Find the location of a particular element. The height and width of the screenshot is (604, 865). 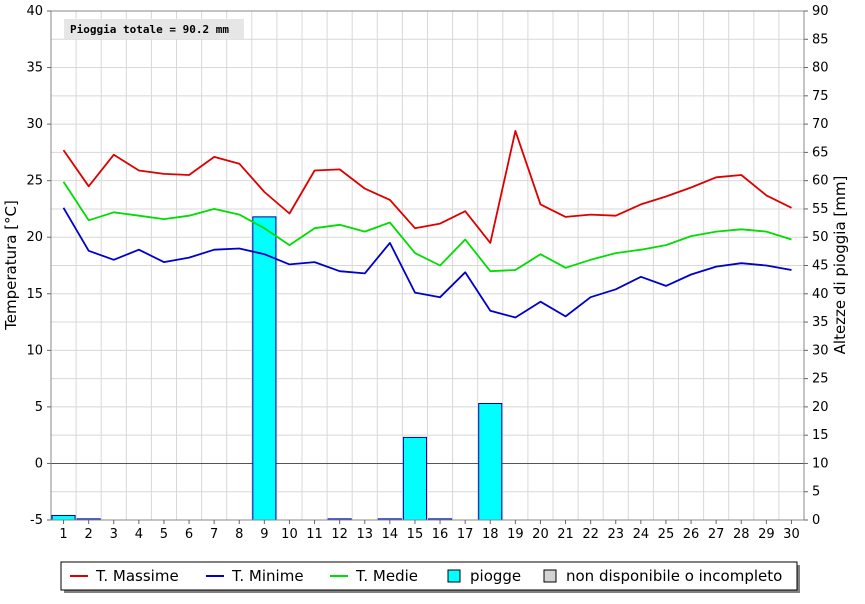

y2-tick-label: 75 is located at coordinates (820, 96).